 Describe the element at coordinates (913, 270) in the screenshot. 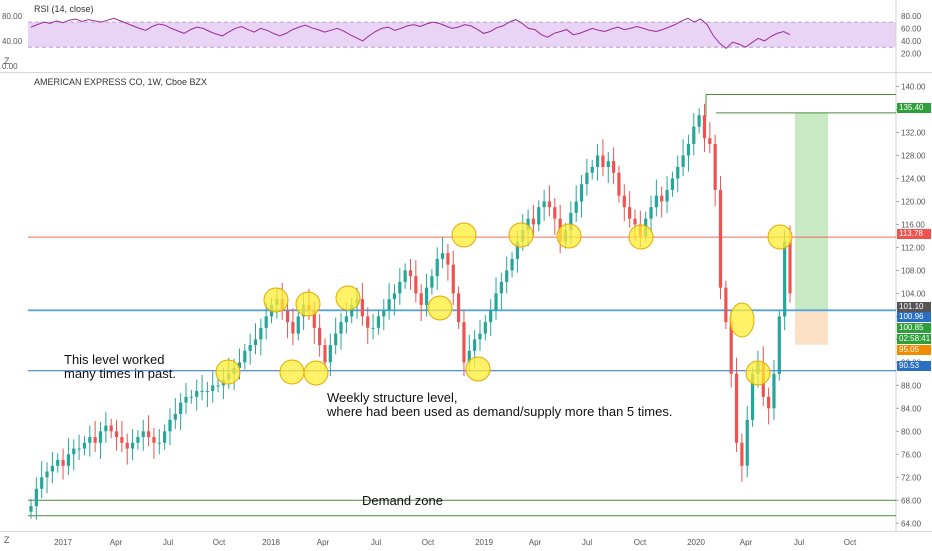

I see `price-tick-label: 108.00` at that location.